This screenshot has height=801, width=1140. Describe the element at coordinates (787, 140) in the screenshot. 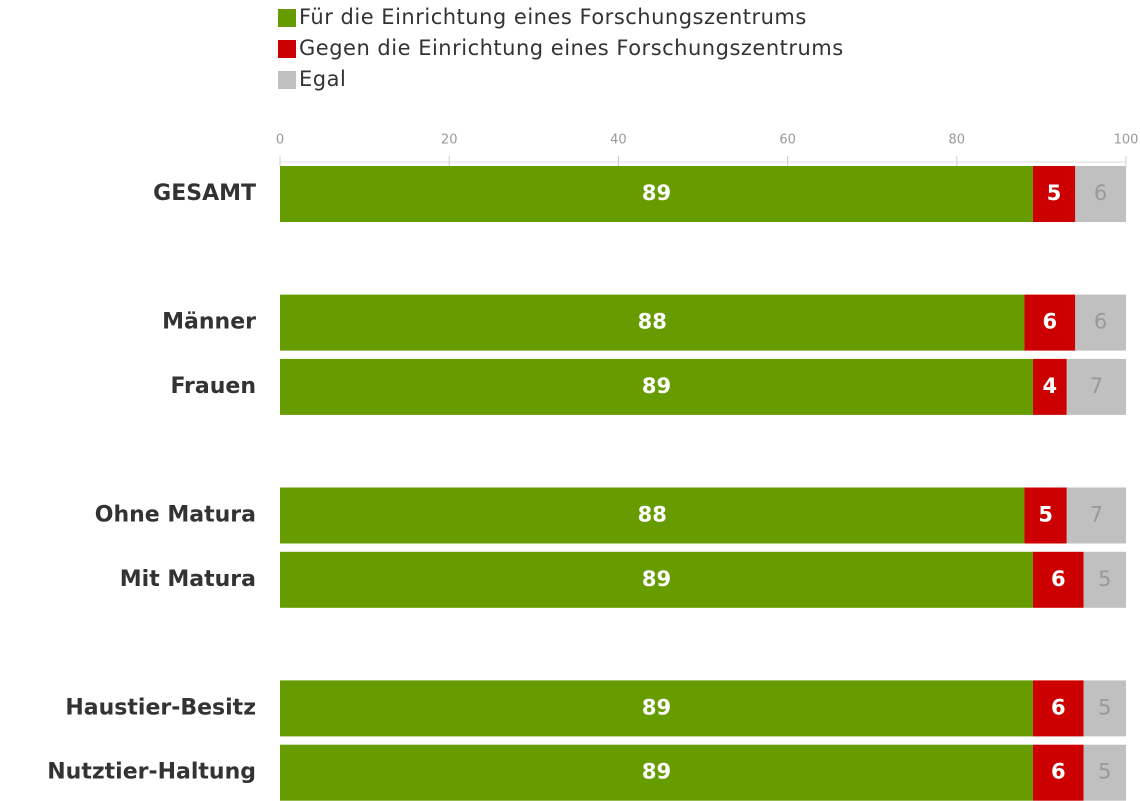

I see `x-tick-label: 60` at that location.